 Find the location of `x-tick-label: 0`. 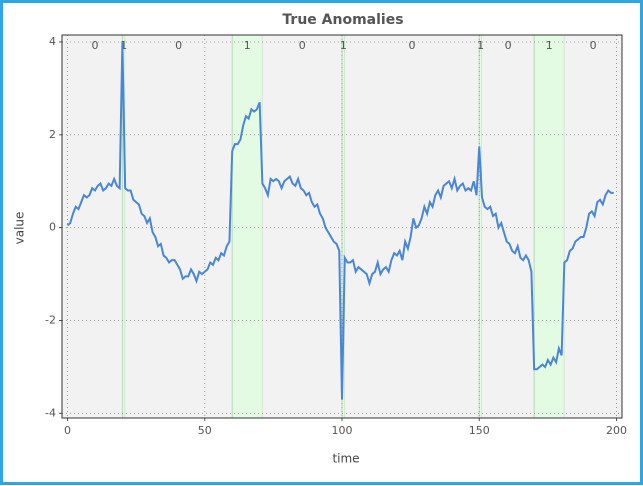

x-tick-label: 0 is located at coordinates (67, 430).